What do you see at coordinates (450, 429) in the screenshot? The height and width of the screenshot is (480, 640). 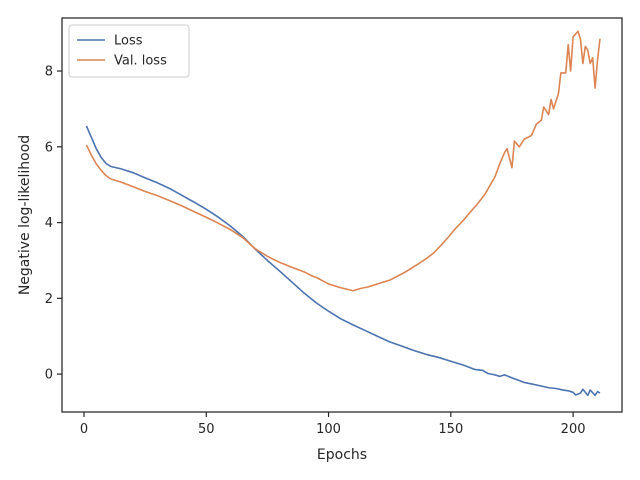 I see `x-tick-label: 150` at bounding box center [450, 429].